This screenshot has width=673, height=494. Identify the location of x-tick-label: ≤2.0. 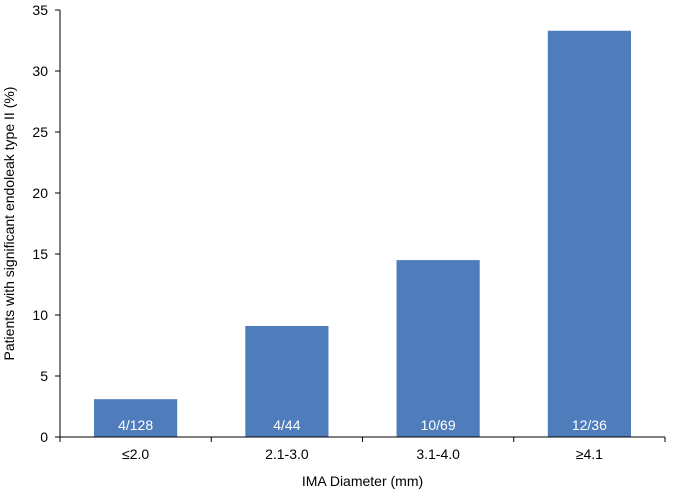
(135, 454).